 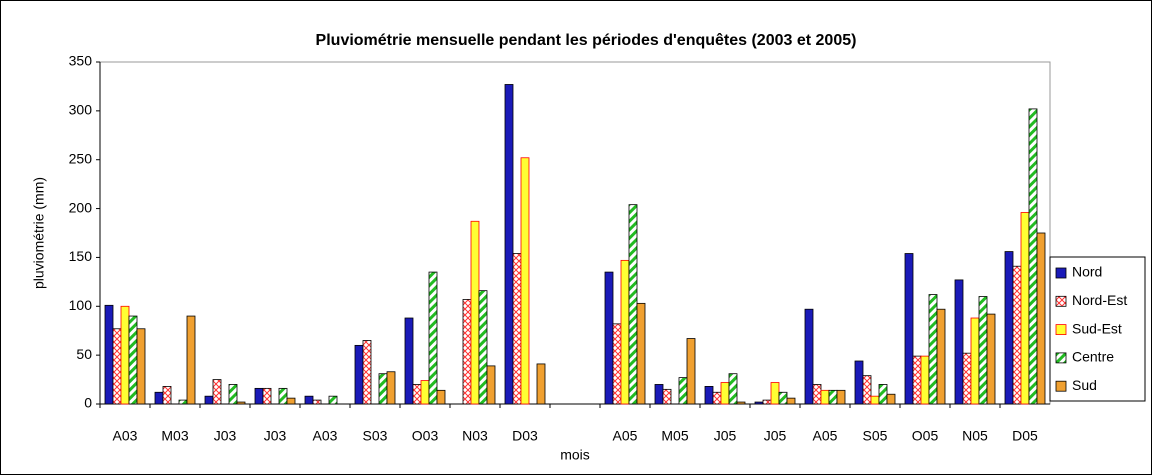 What do you see at coordinates (1097, 328) in the screenshot?
I see `legend-label: Sud-Est` at bounding box center [1097, 328].